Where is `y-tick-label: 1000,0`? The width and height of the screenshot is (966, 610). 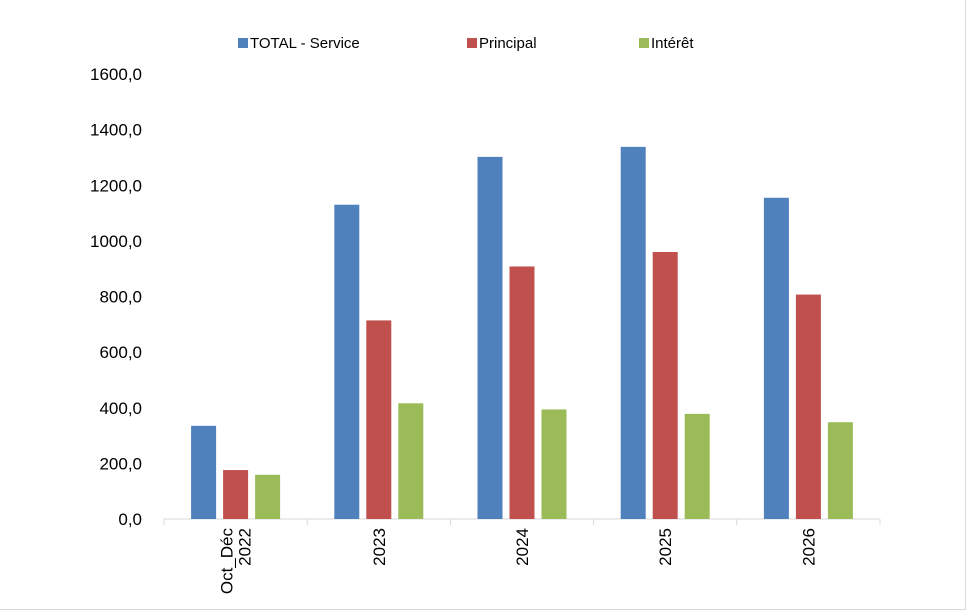 y-tick-label: 1000,0 is located at coordinates (116, 241).